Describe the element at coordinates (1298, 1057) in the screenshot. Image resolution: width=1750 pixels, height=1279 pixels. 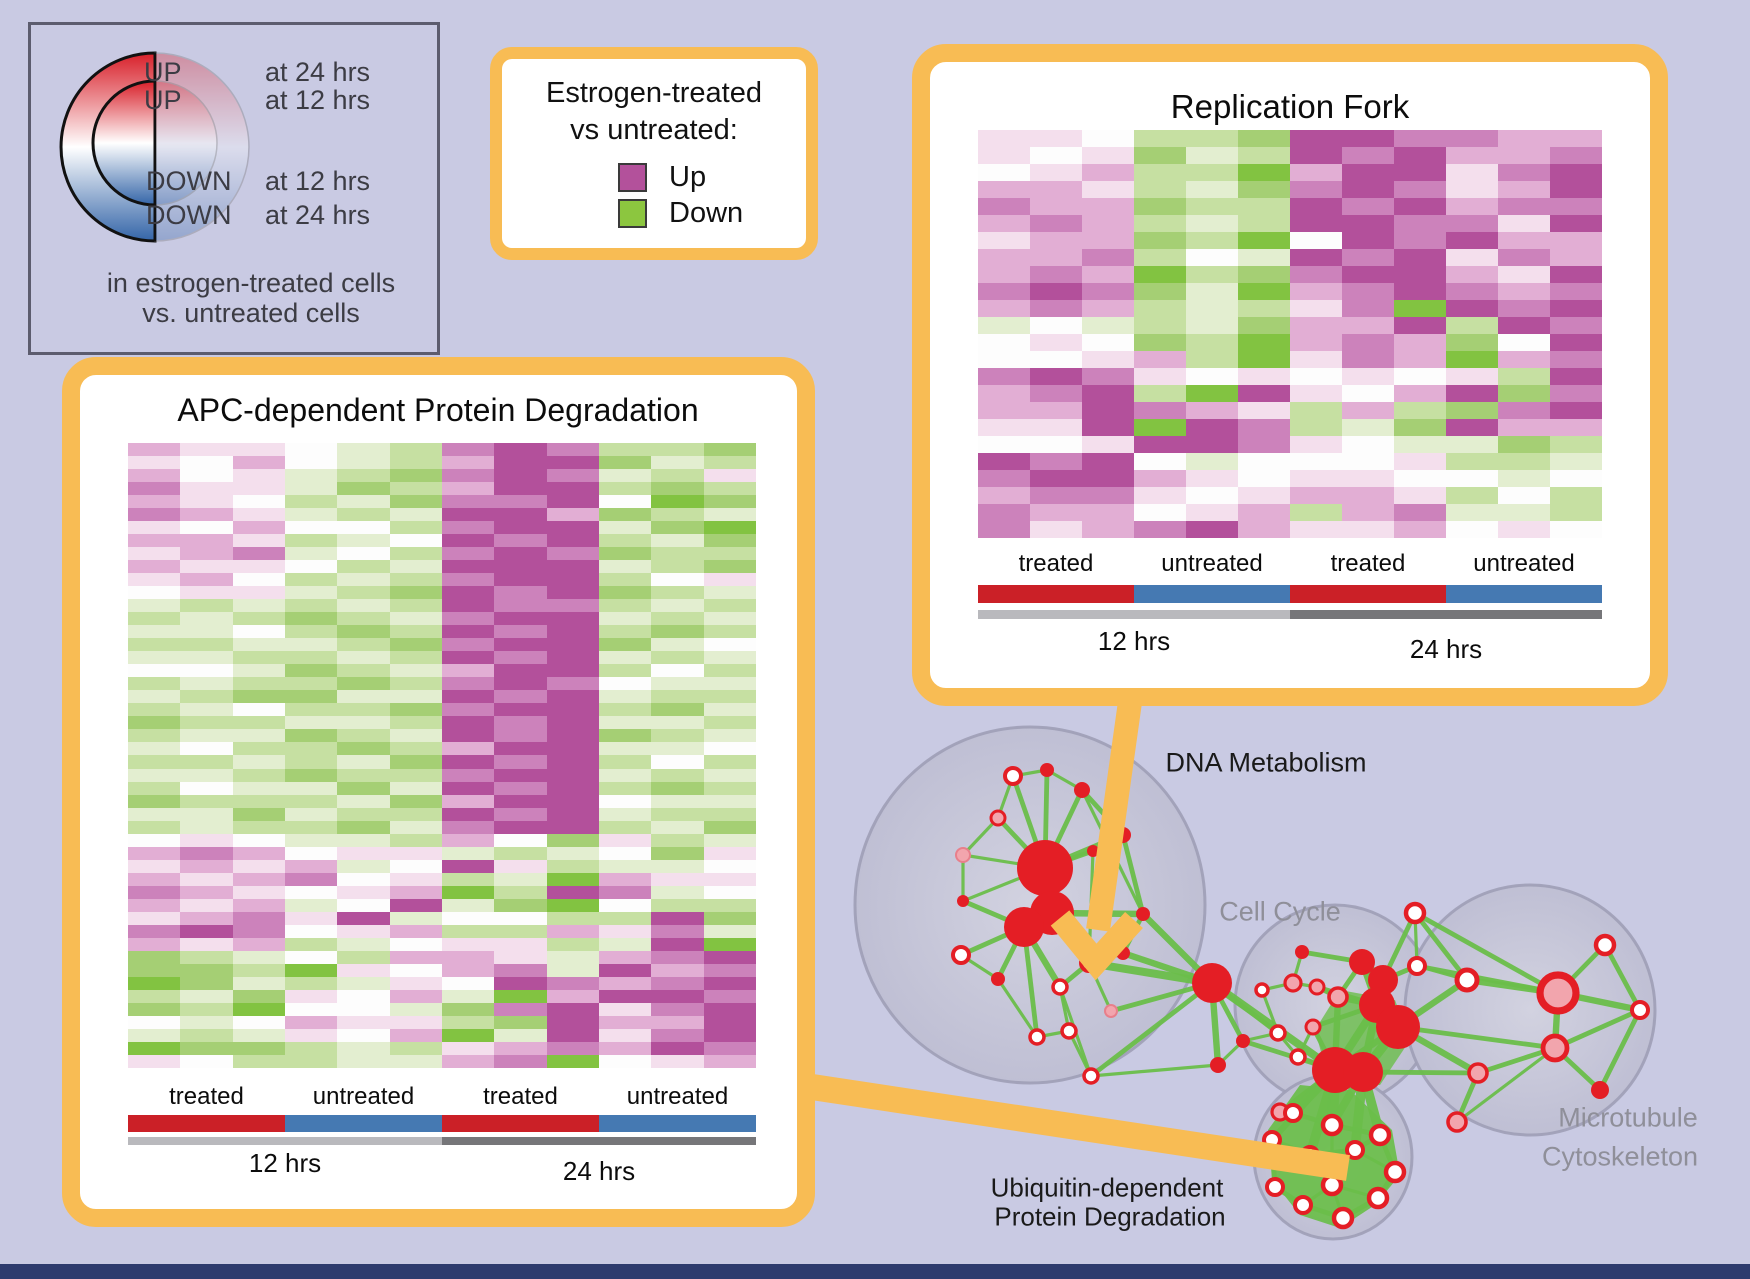
I see `gene-node-ring` at that location.